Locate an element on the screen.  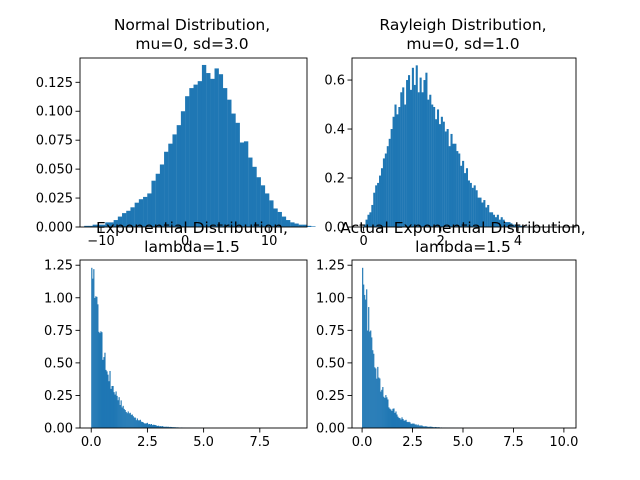
y-tick-label: 0.75 is located at coordinates (58, 331).